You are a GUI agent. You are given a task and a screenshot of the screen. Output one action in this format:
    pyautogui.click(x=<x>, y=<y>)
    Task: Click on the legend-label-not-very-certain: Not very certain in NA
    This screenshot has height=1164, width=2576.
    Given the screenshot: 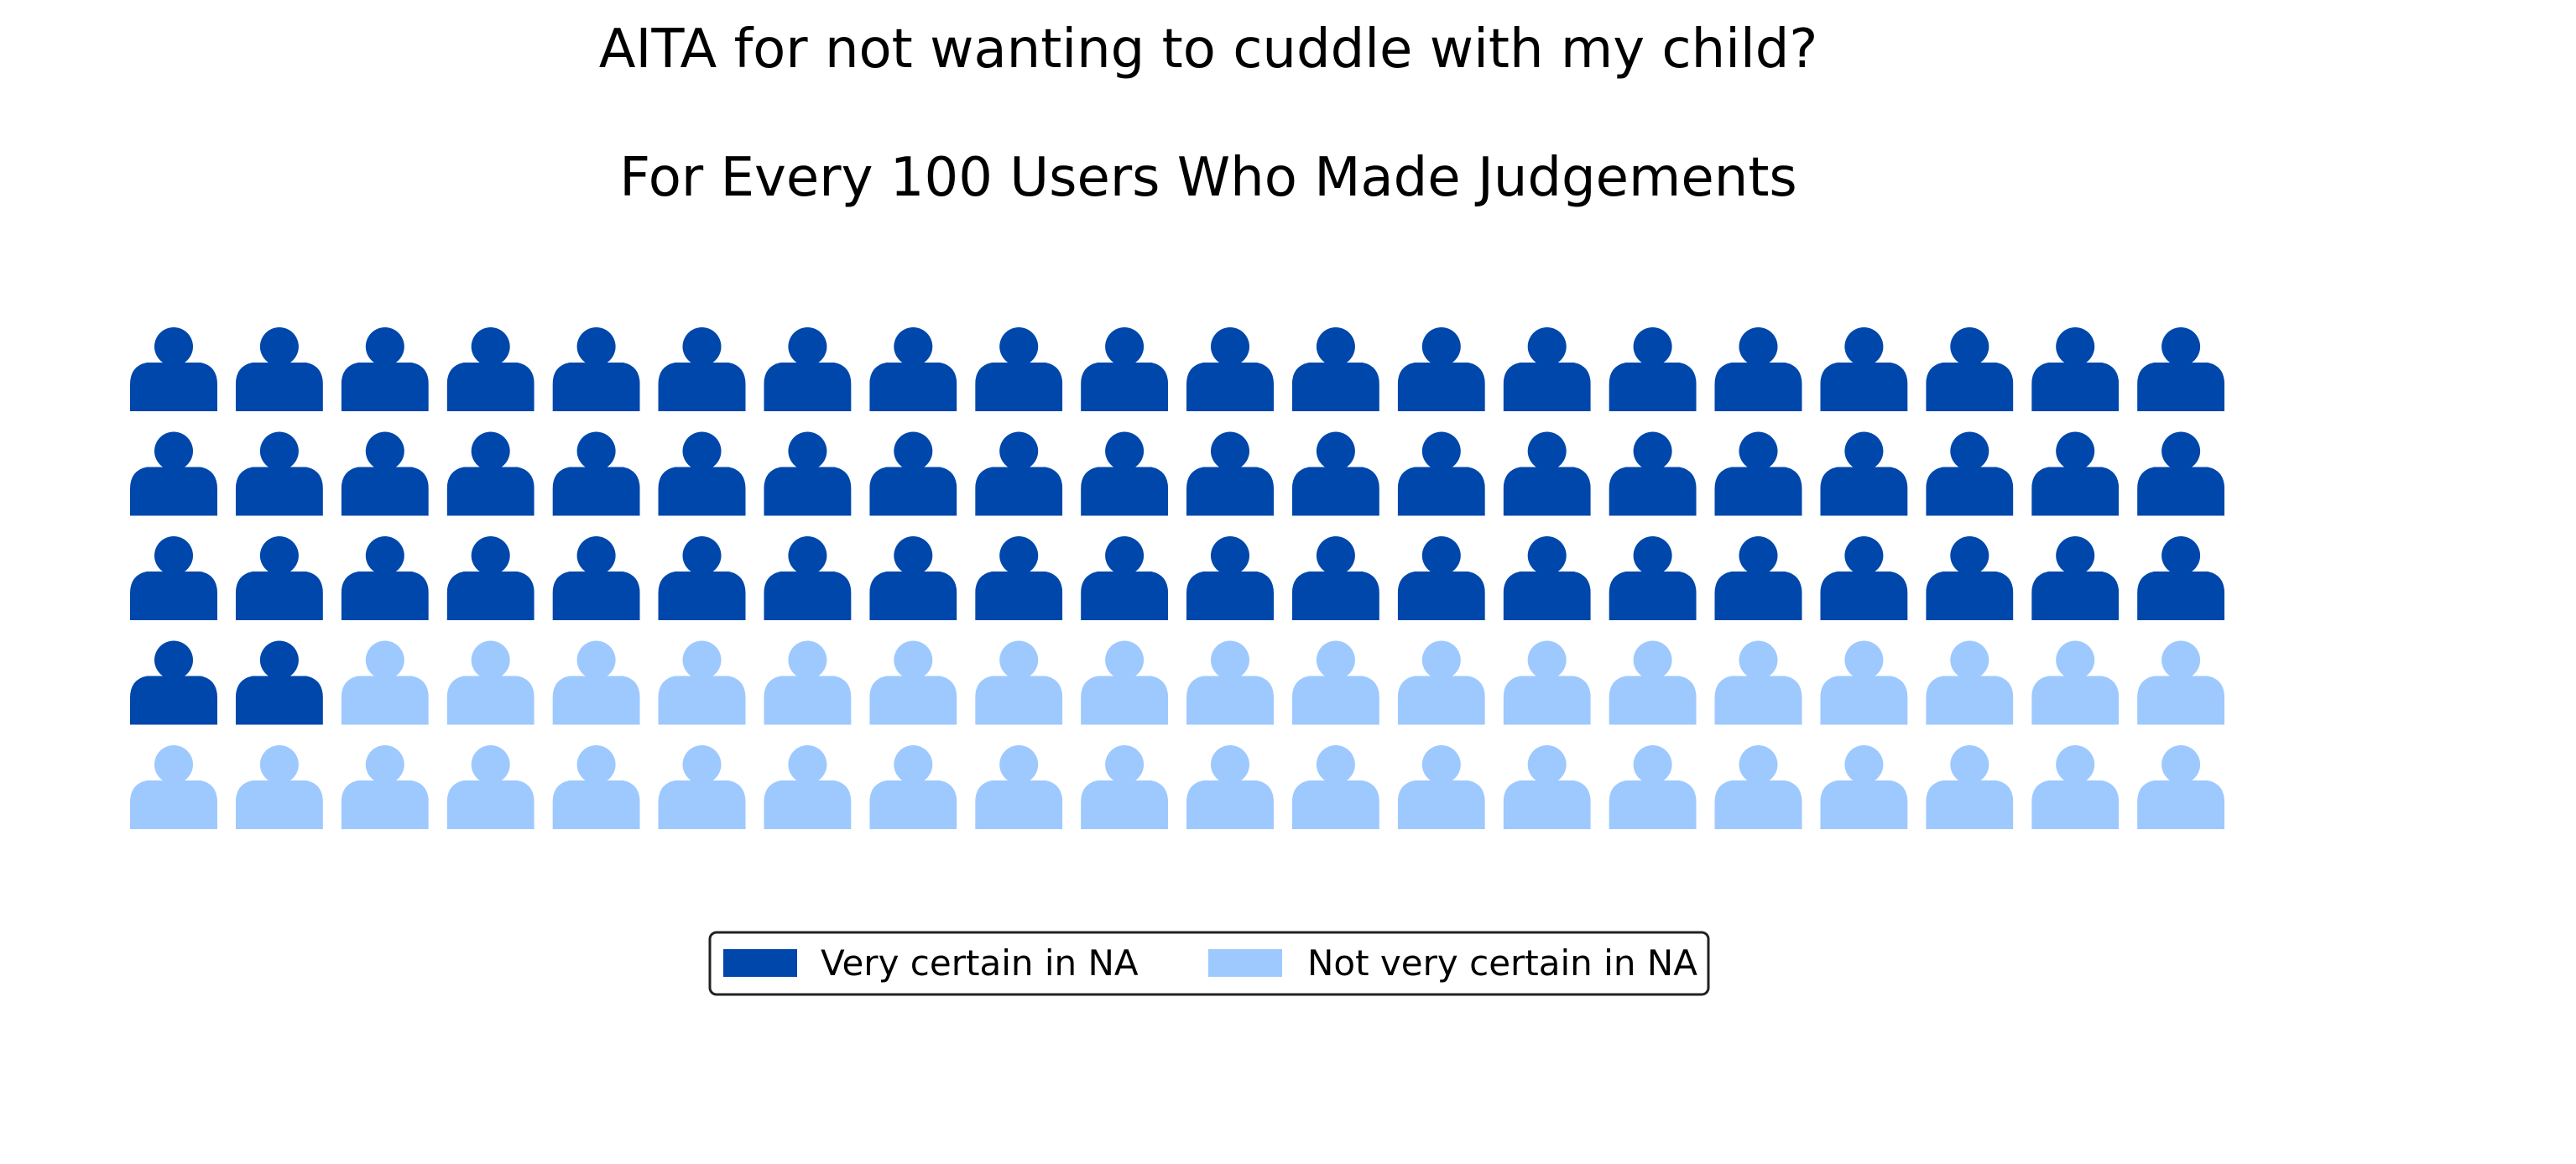 What is the action you would take?
    pyautogui.click(x=1502, y=963)
    